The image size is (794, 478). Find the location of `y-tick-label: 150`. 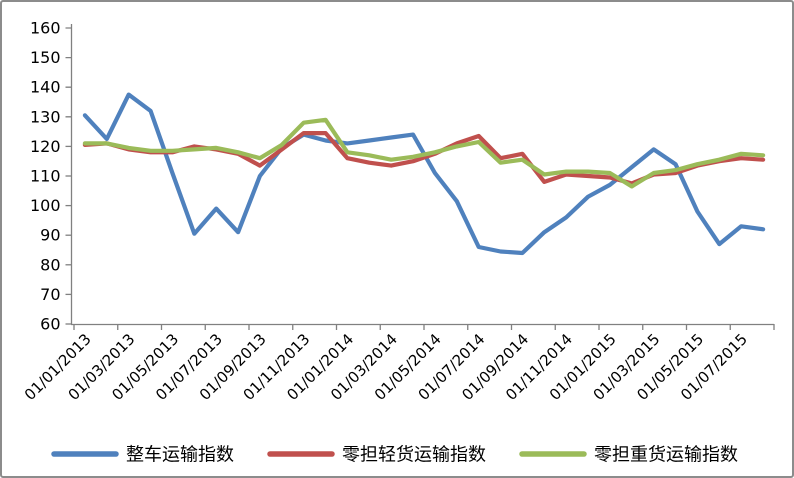

y-tick-label: 150 is located at coordinates (45, 57).